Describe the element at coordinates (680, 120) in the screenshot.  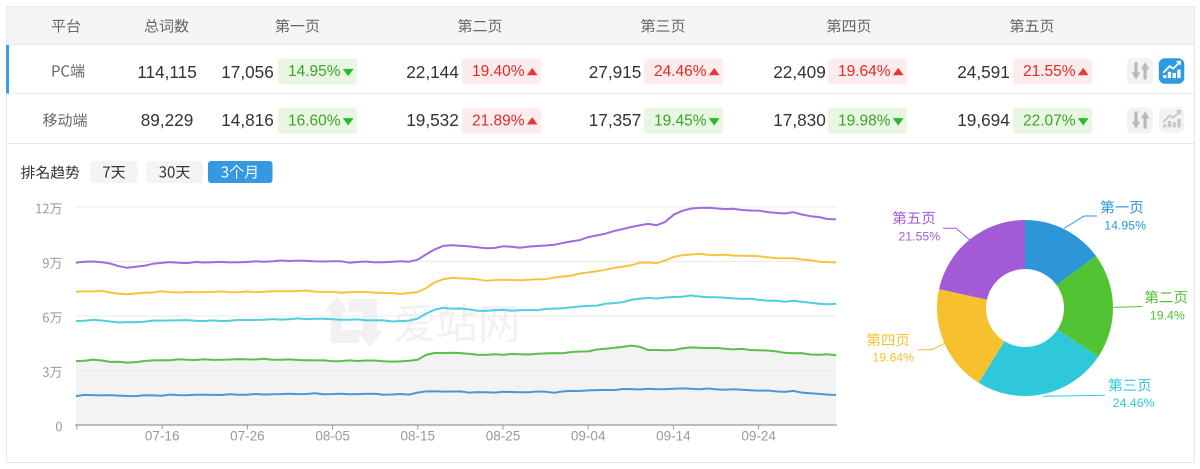
I see `svg-text: 19.45%` at that location.